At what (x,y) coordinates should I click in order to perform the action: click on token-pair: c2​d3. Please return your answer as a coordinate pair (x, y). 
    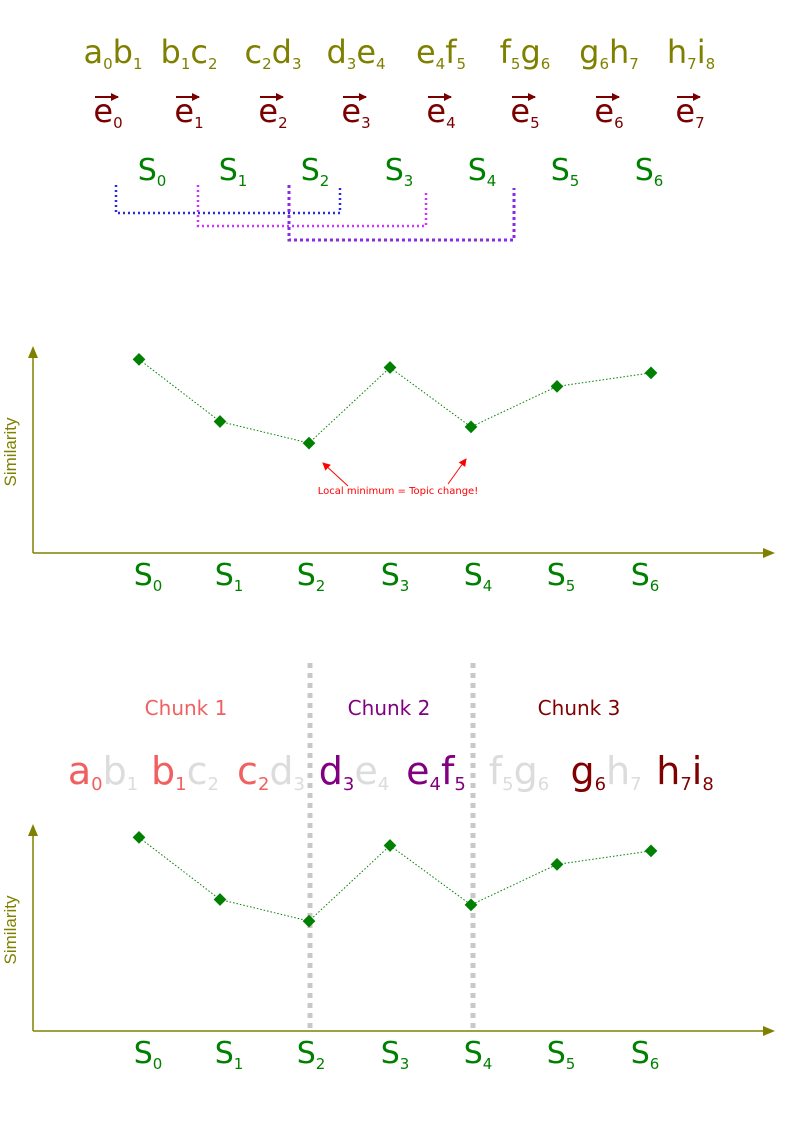
    Looking at the image, I should click on (273, 53).